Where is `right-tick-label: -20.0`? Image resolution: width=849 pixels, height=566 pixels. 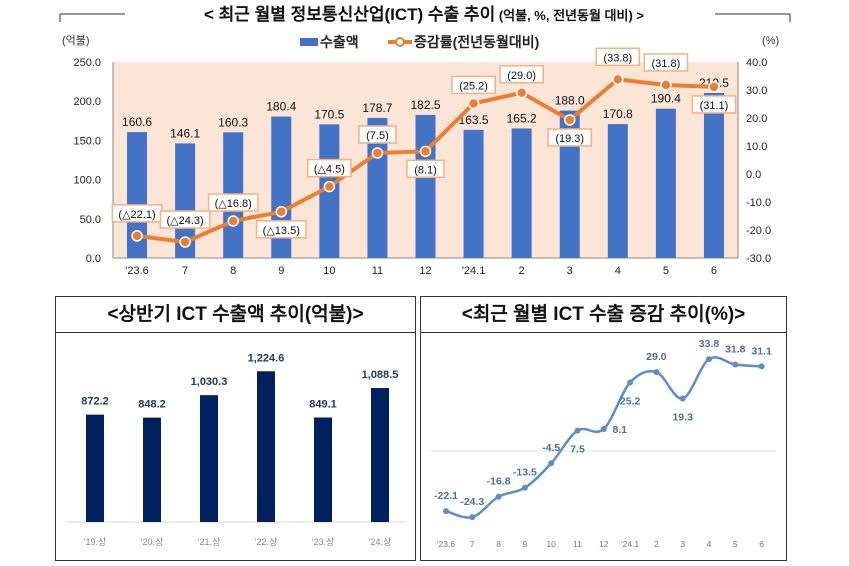
right-tick-label: -20.0 is located at coordinates (758, 231).